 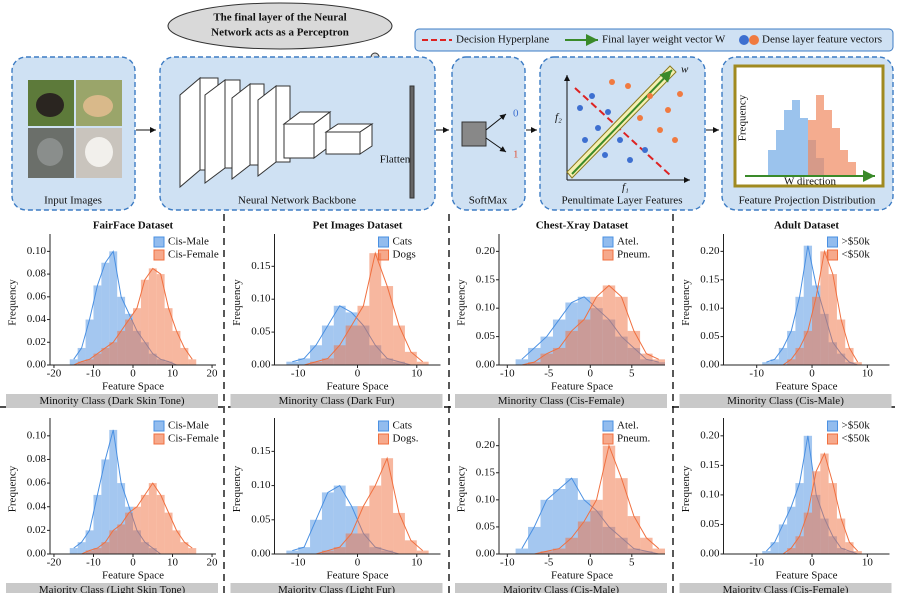 What do you see at coordinates (582, 576) in the screenshot?
I see `x-axis-label: Feature Space` at bounding box center [582, 576].